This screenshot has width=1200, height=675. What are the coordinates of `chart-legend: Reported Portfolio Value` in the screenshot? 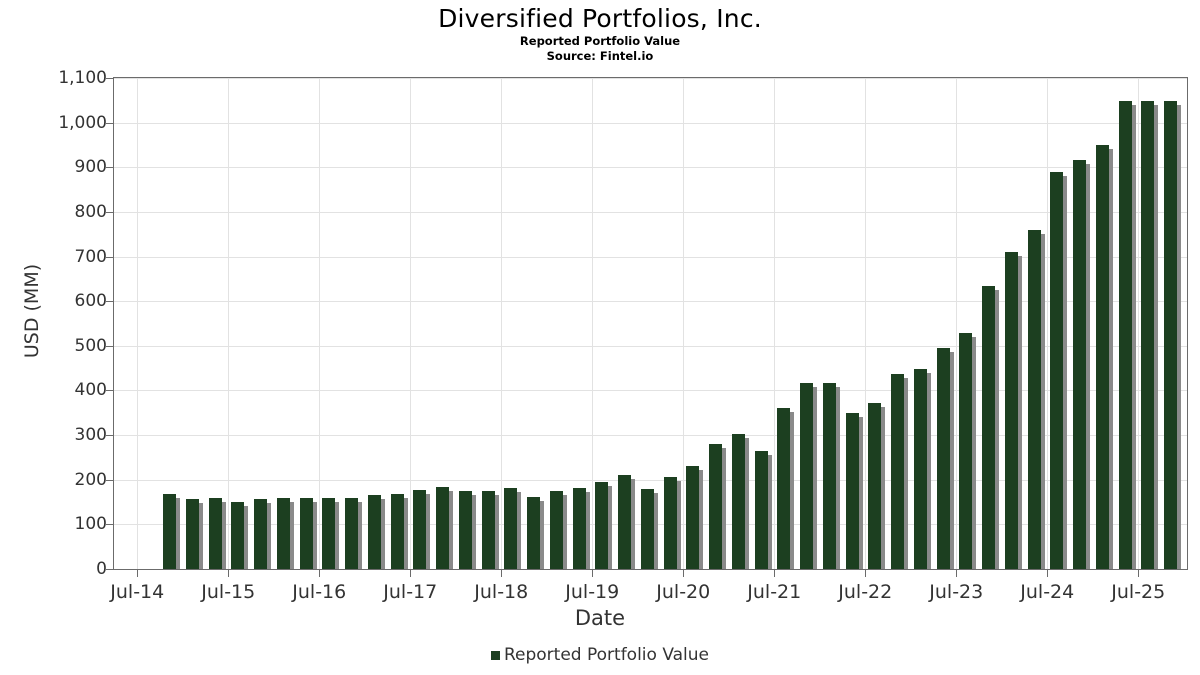 It's located at (600, 655).